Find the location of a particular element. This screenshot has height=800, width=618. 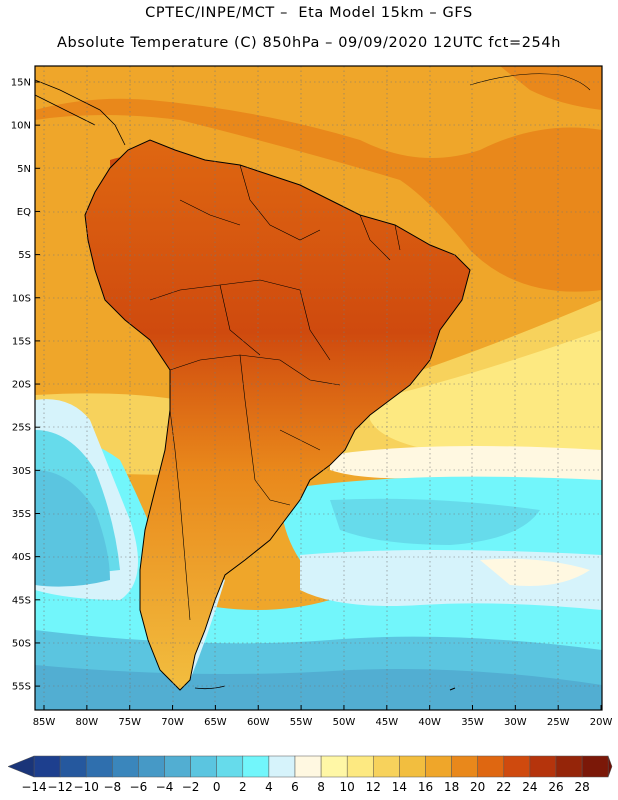

lon-label: 45W is located at coordinates (386, 722).